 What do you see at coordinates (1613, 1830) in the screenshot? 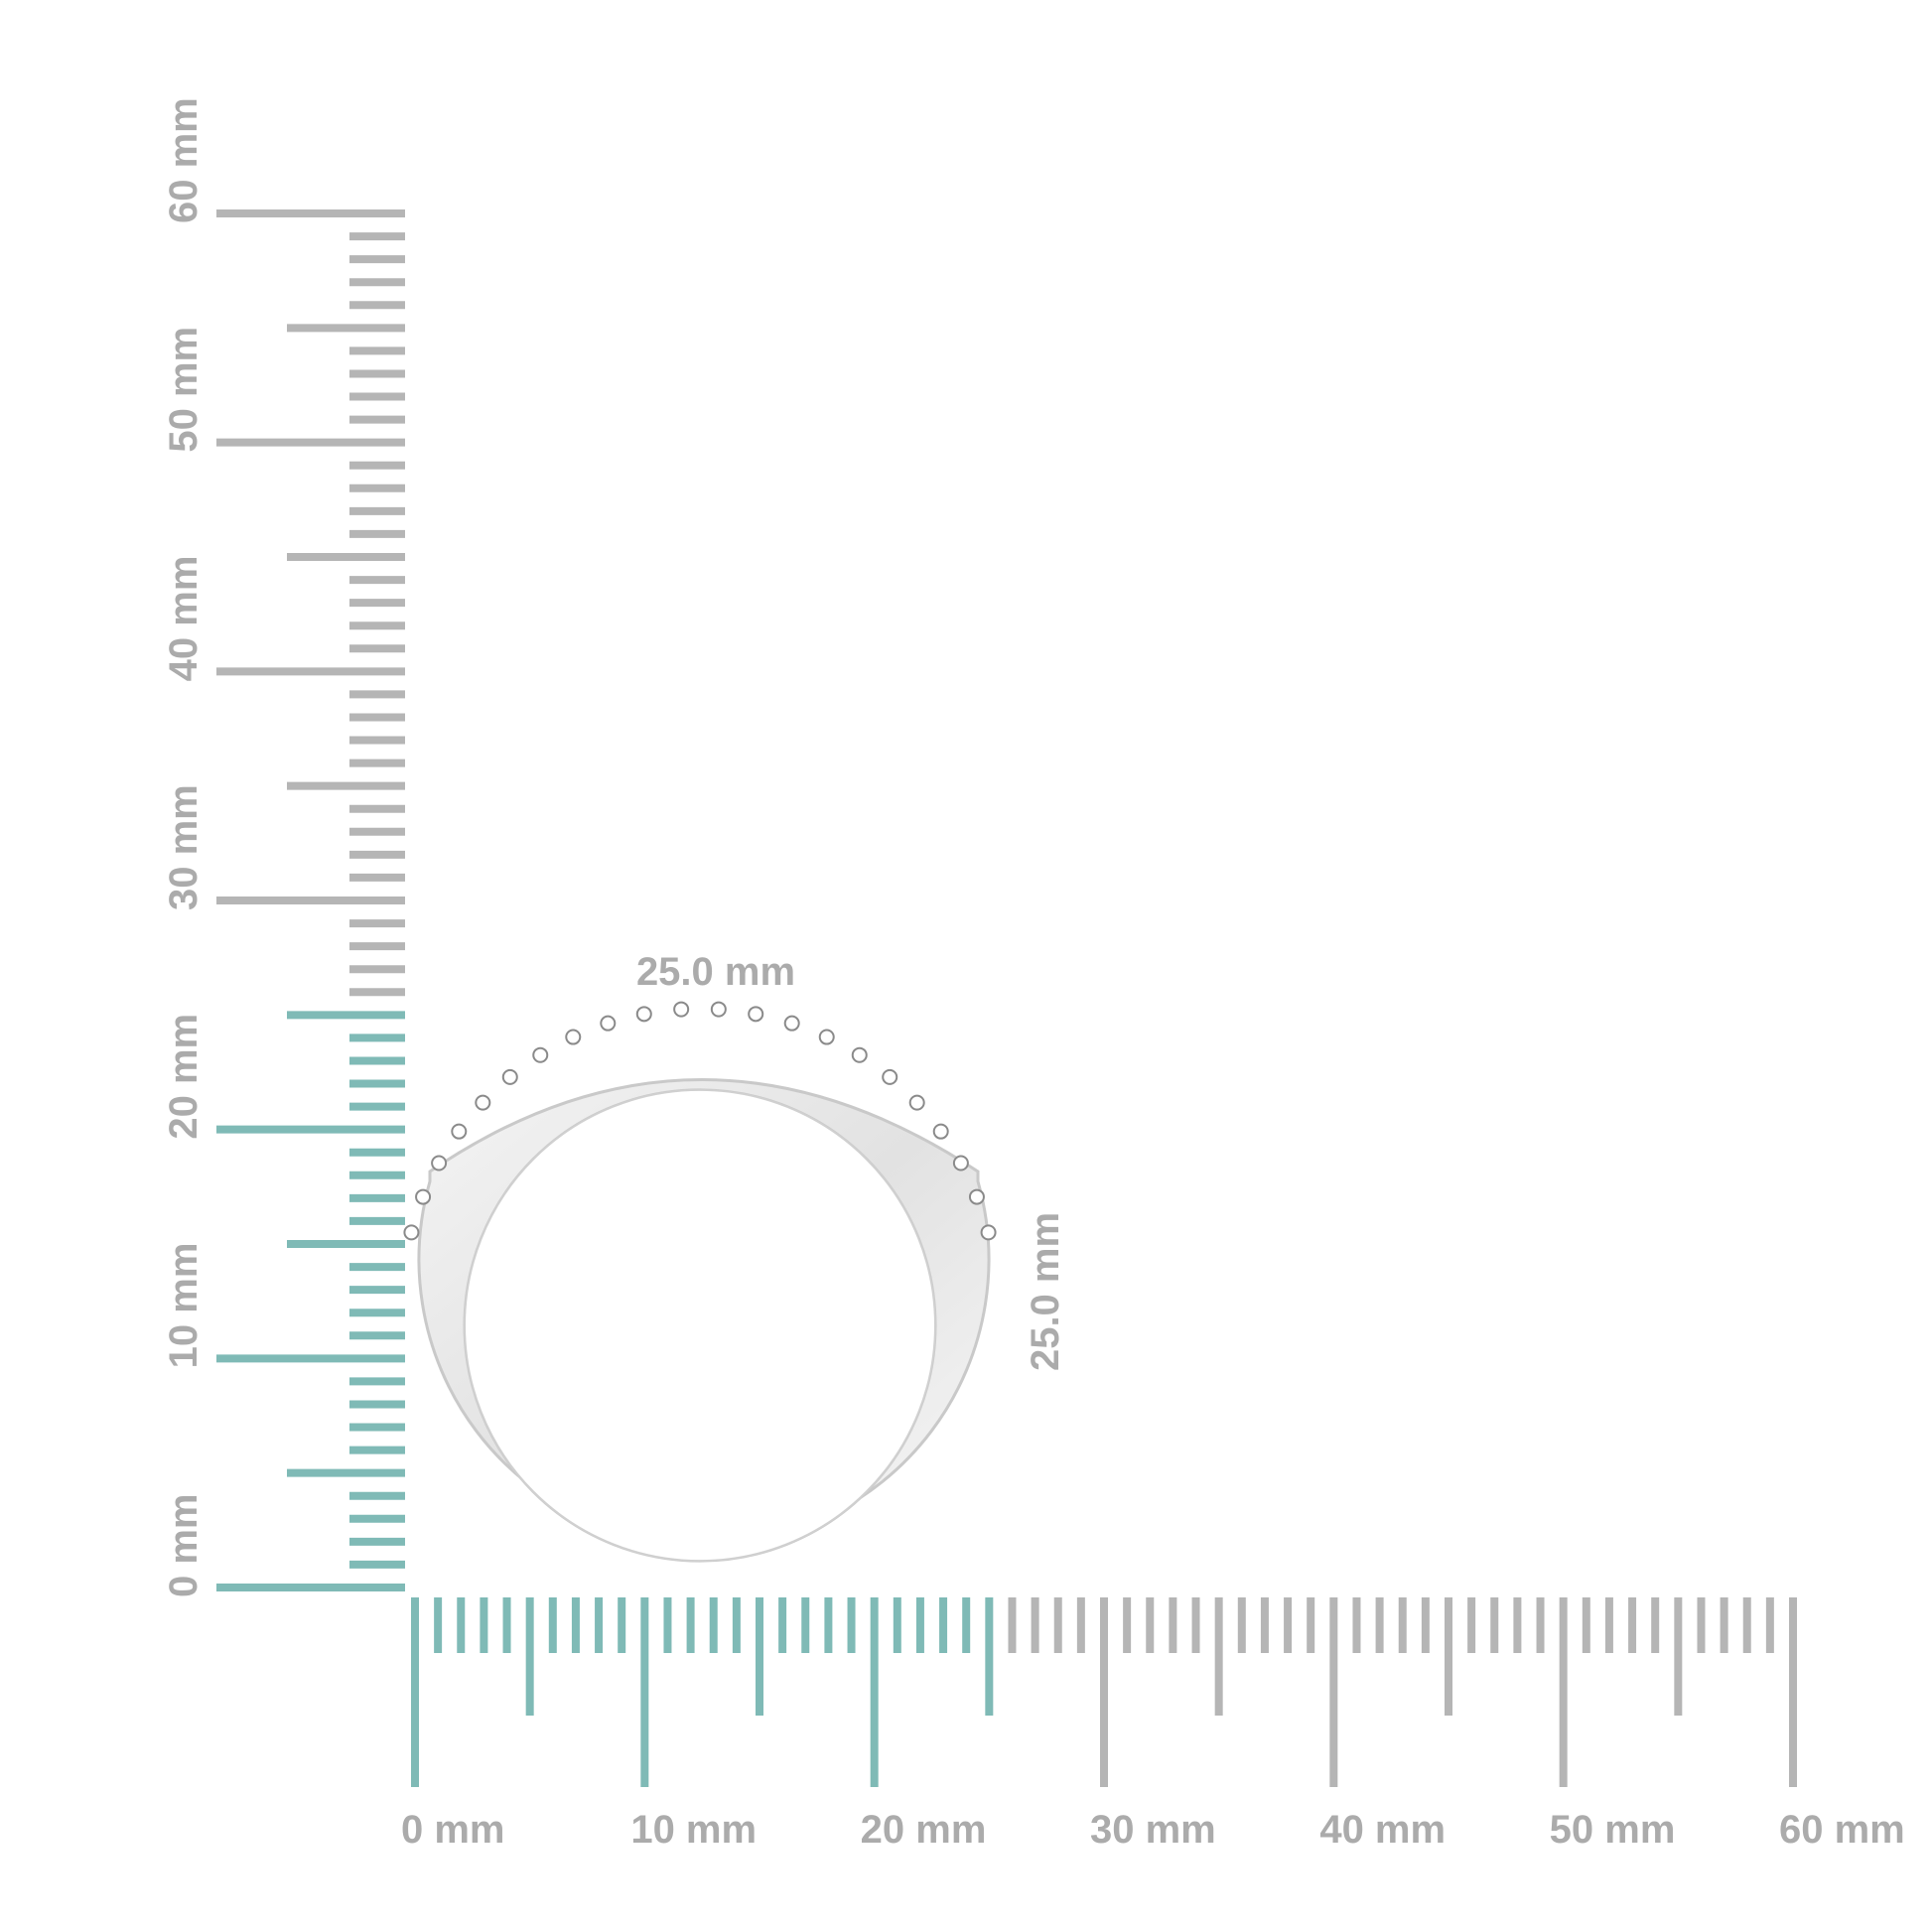
I see `x-ruler-label: 50 mm` at bounding box center [1613, 1830].